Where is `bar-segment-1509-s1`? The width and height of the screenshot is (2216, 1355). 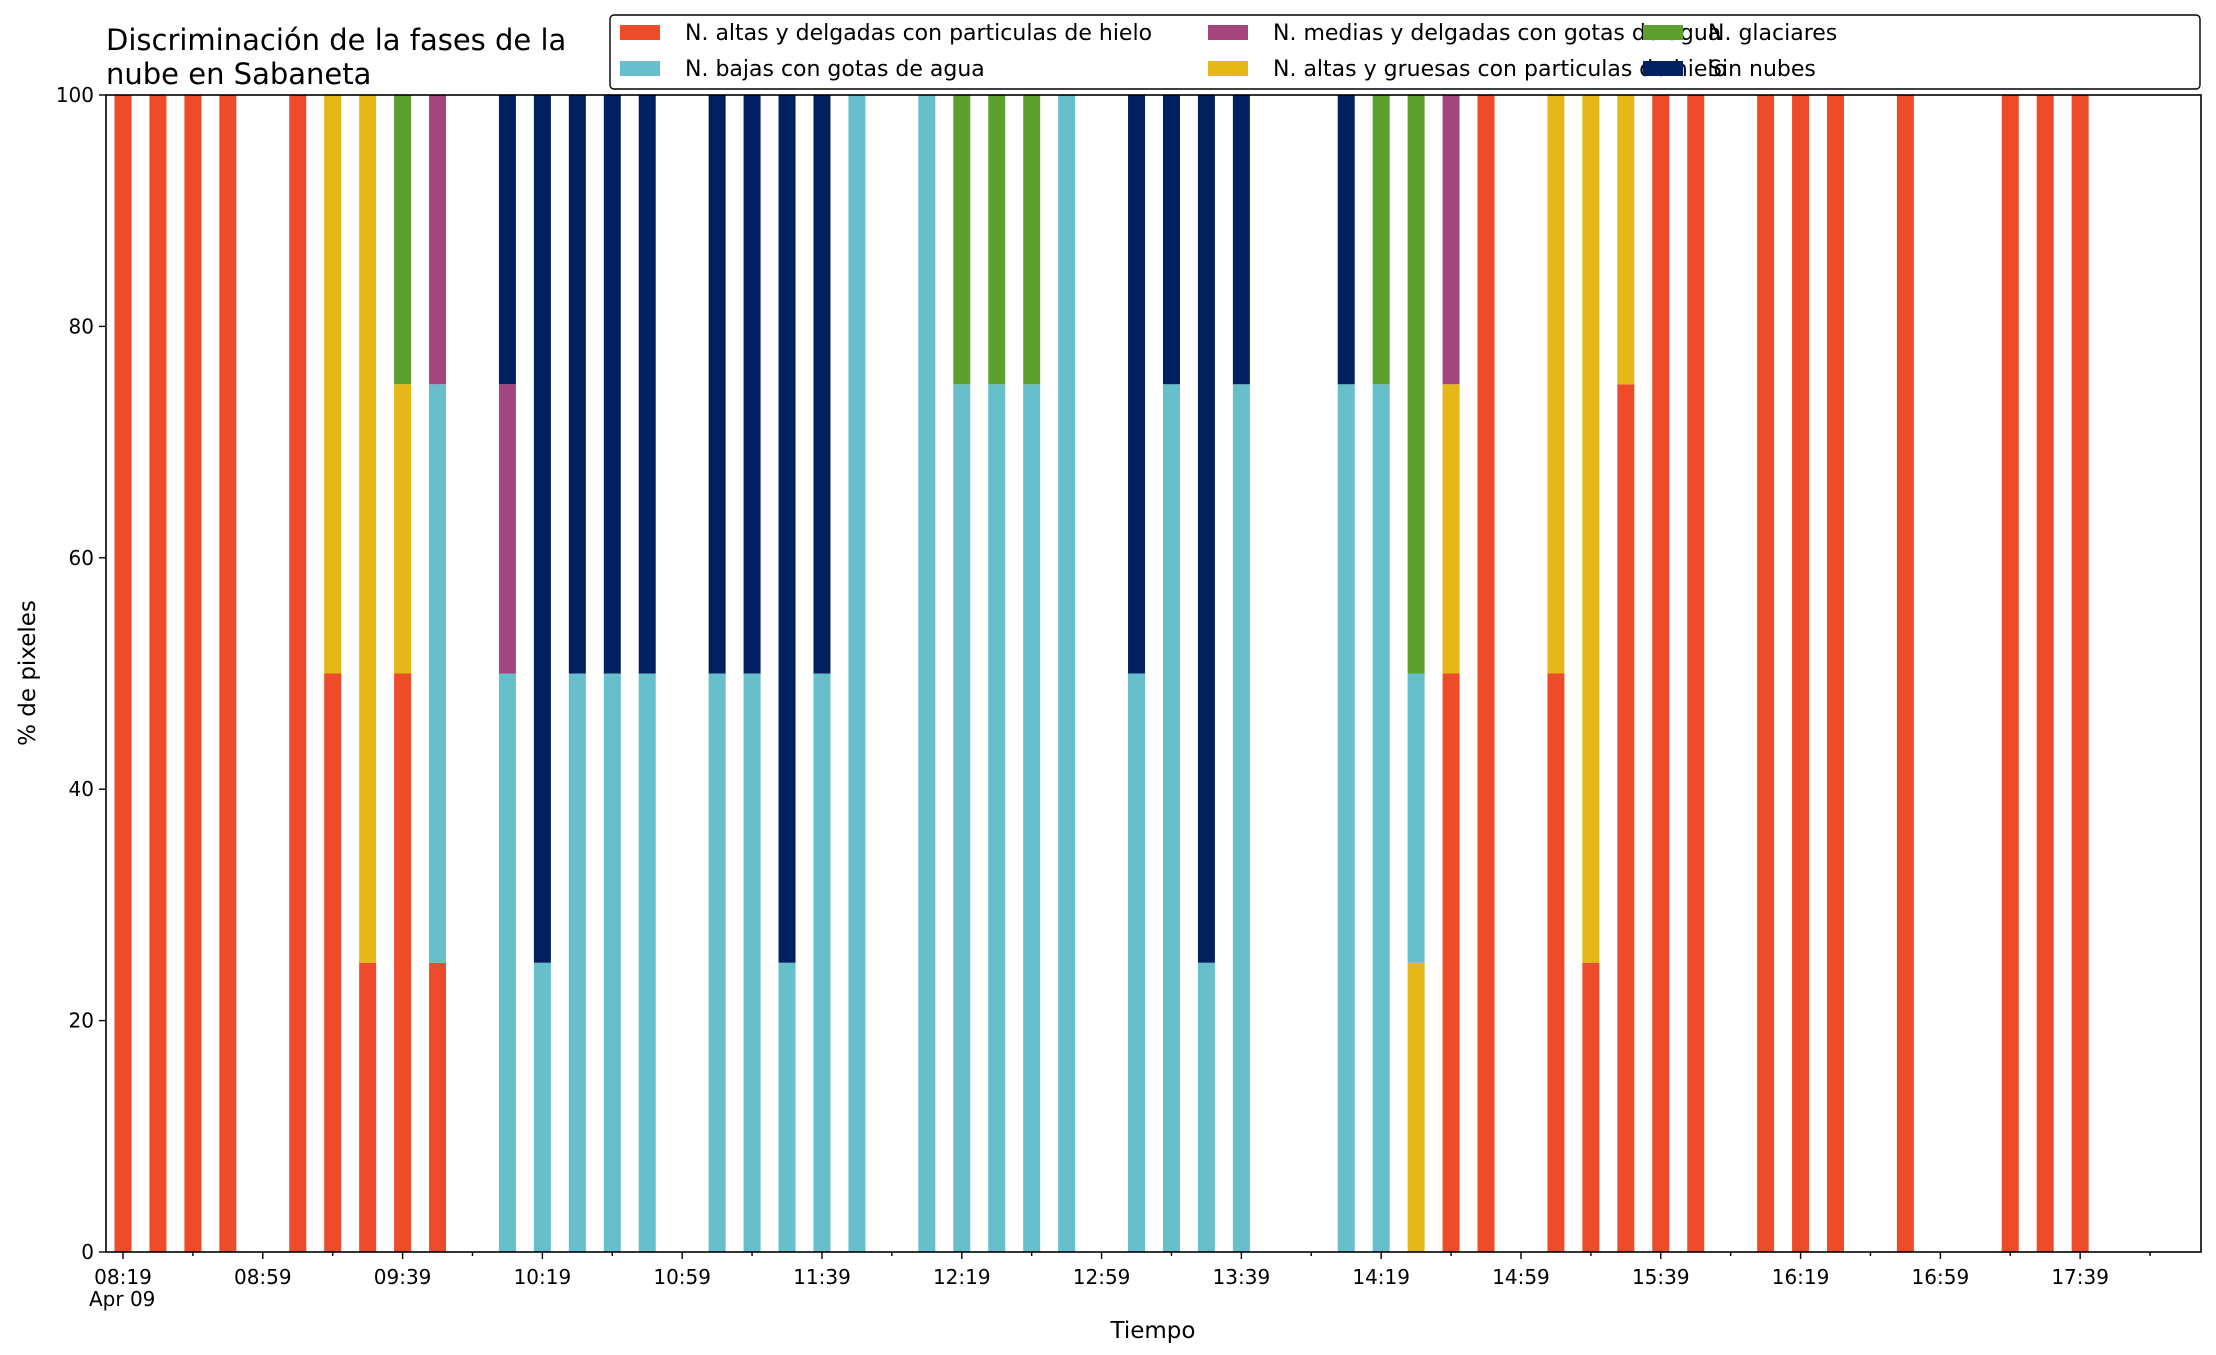
bar-segment-1509-s1 is located at coordinates (1556, 384).